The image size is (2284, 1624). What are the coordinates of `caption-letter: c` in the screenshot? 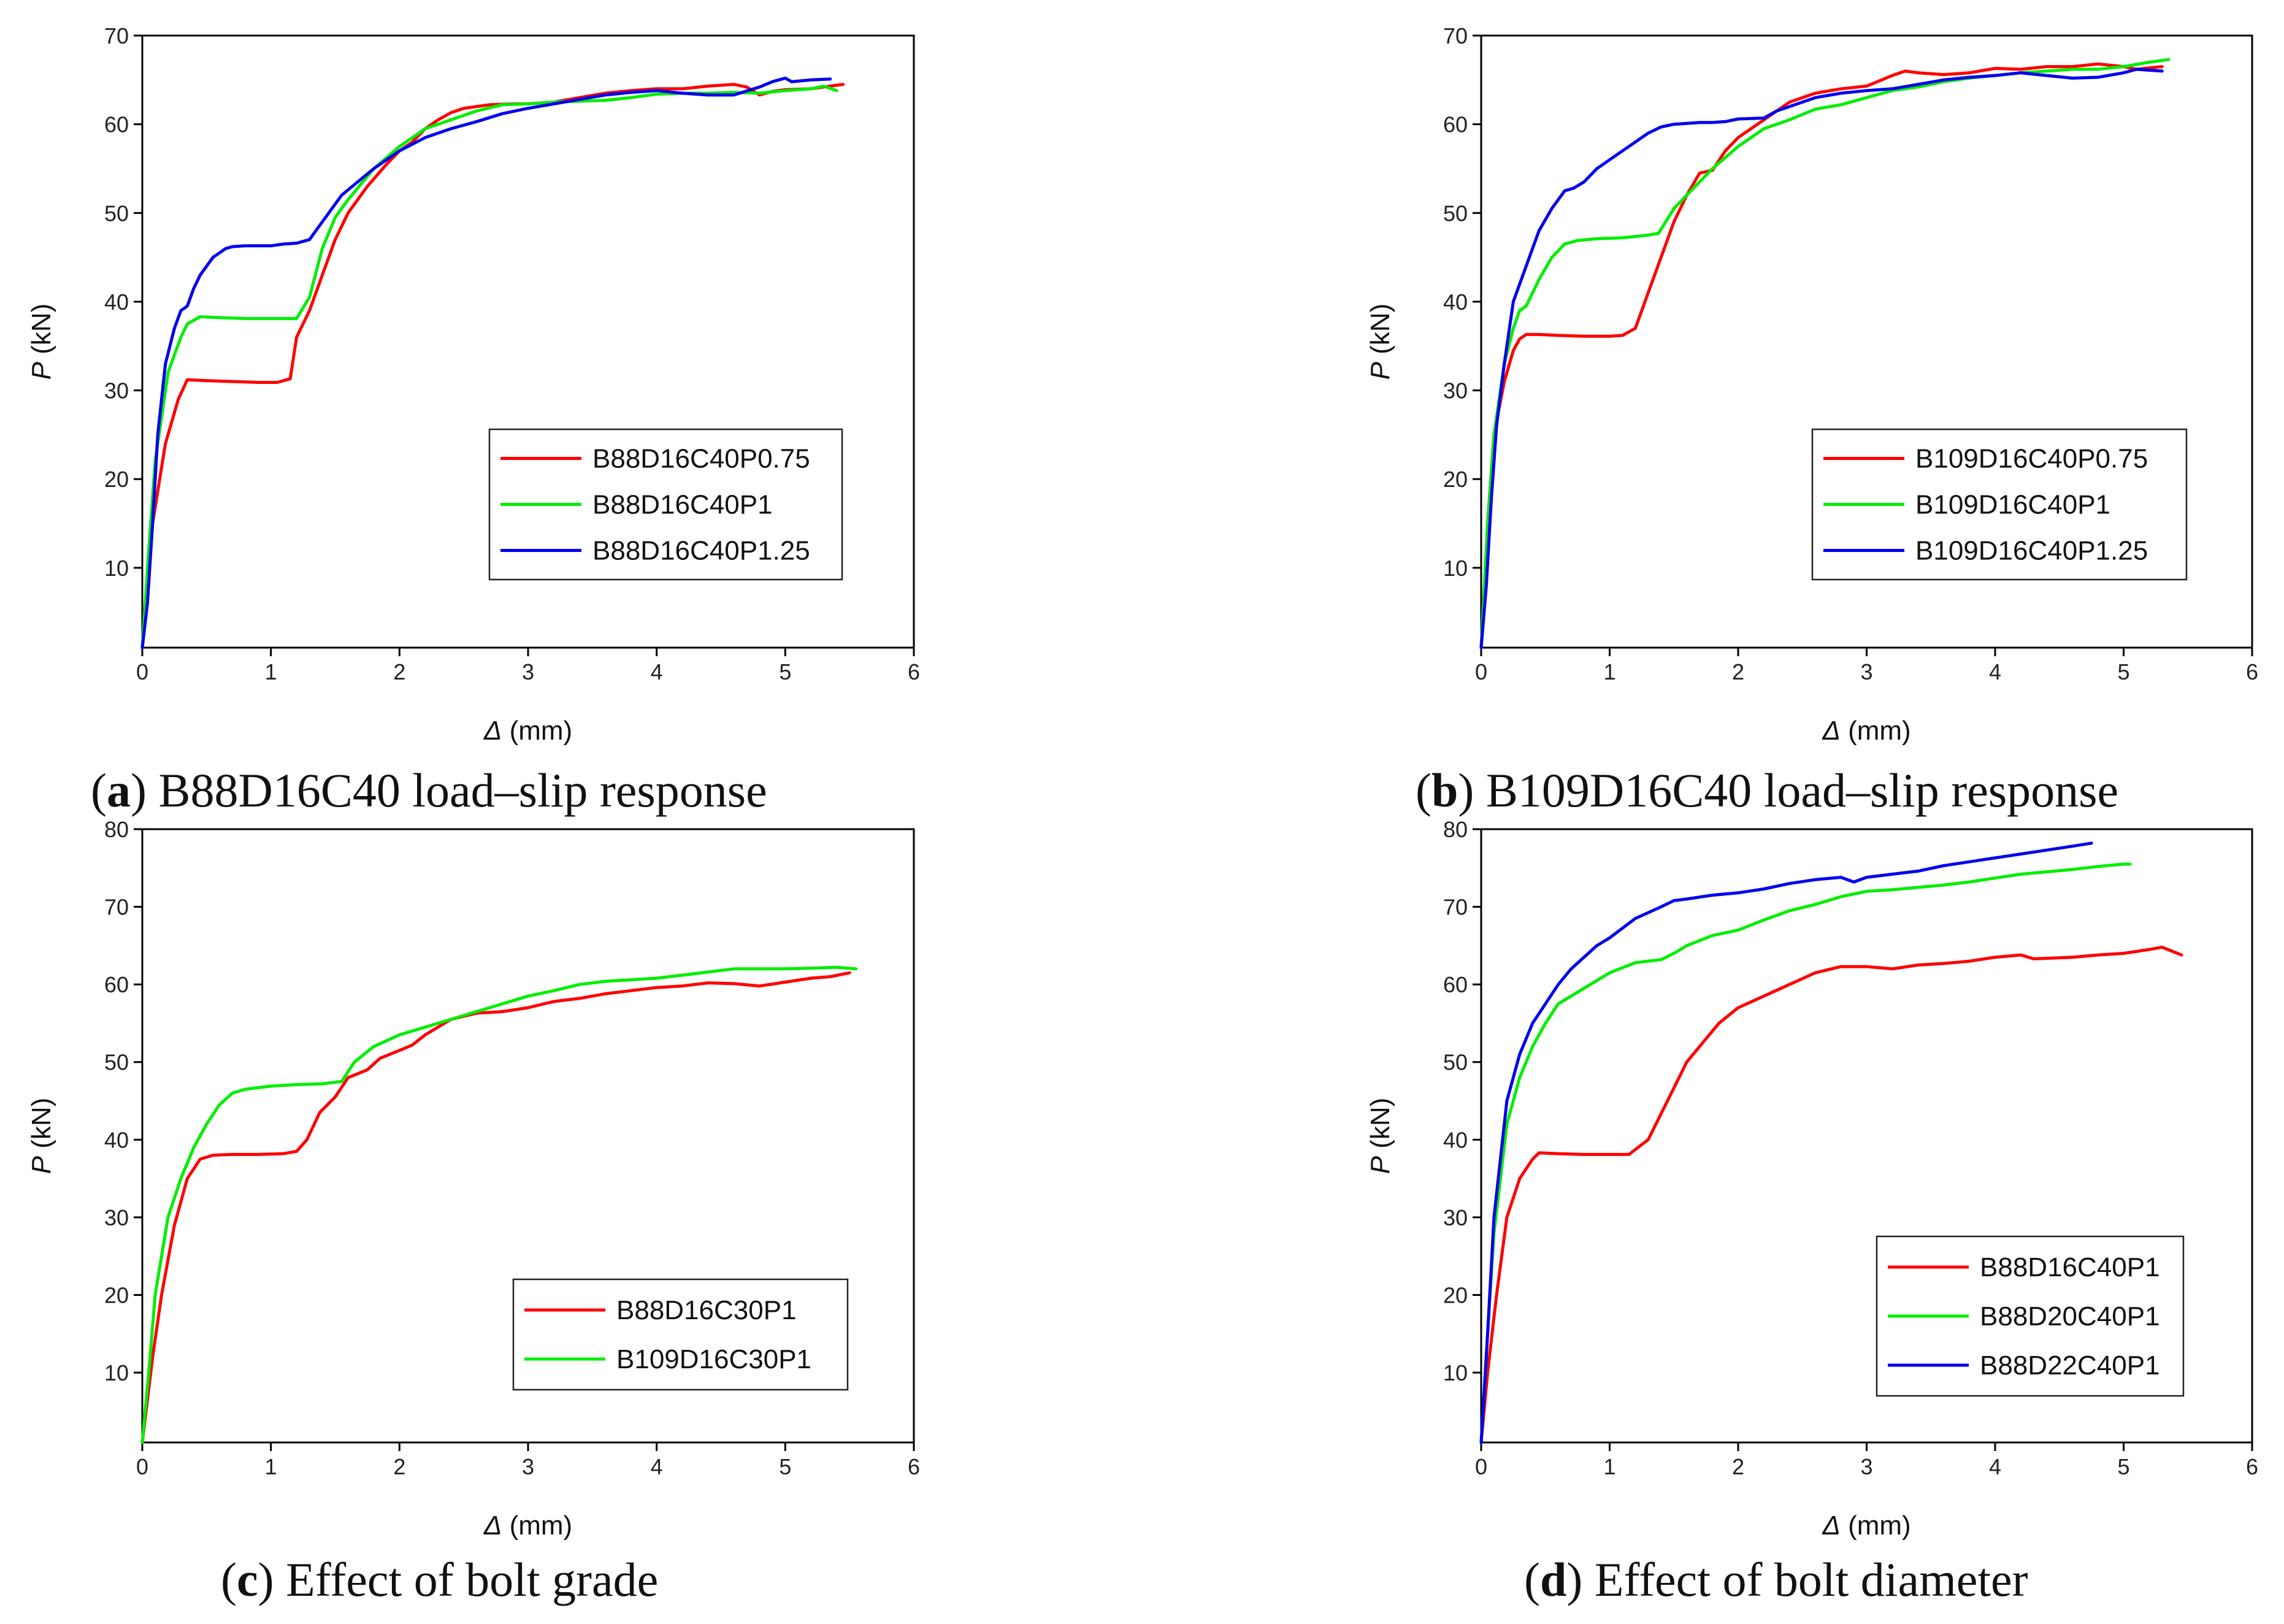 It's located at (247, 1579).